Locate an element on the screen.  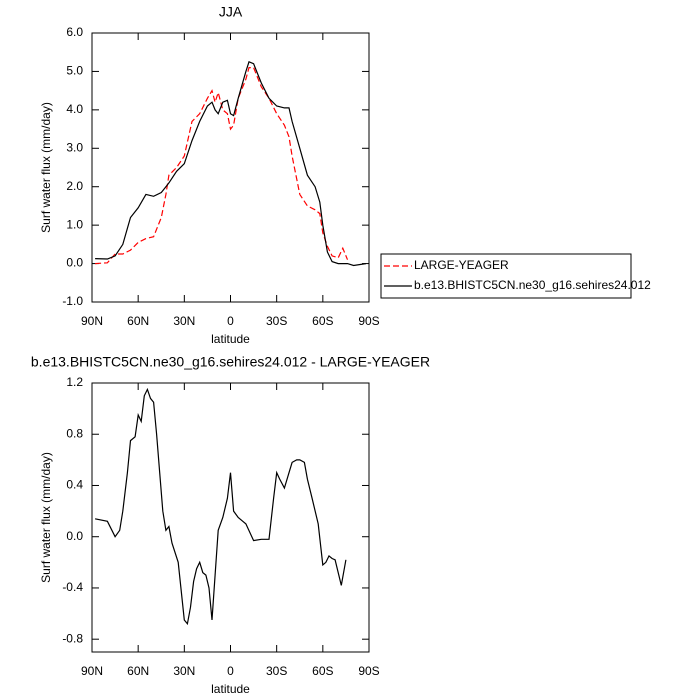
y-tick-label: 1.0 is located at coordinates (74, 224).